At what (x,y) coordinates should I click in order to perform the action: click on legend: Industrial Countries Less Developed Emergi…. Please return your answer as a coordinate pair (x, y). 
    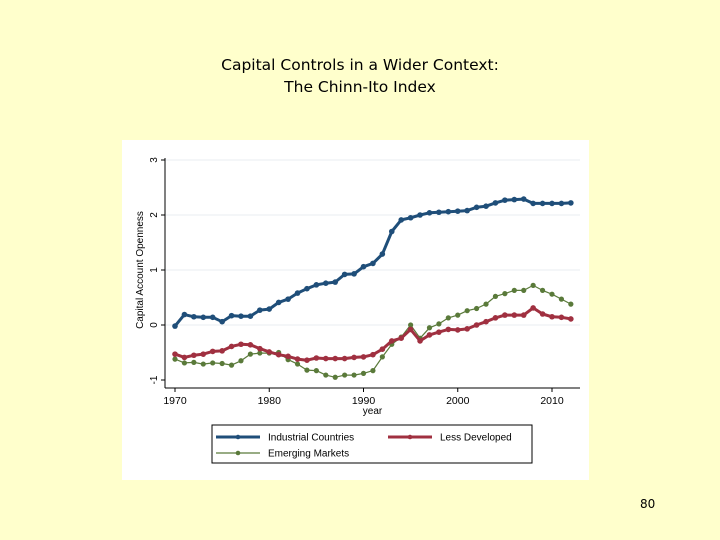
    Looking at the image, I should click on (372, 444).